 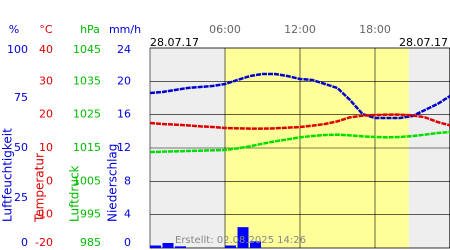 What do you see at coordinates (87, 80) in the screenshot?
I see `y-tick-label: 1035` at bounding box center [87, 80].